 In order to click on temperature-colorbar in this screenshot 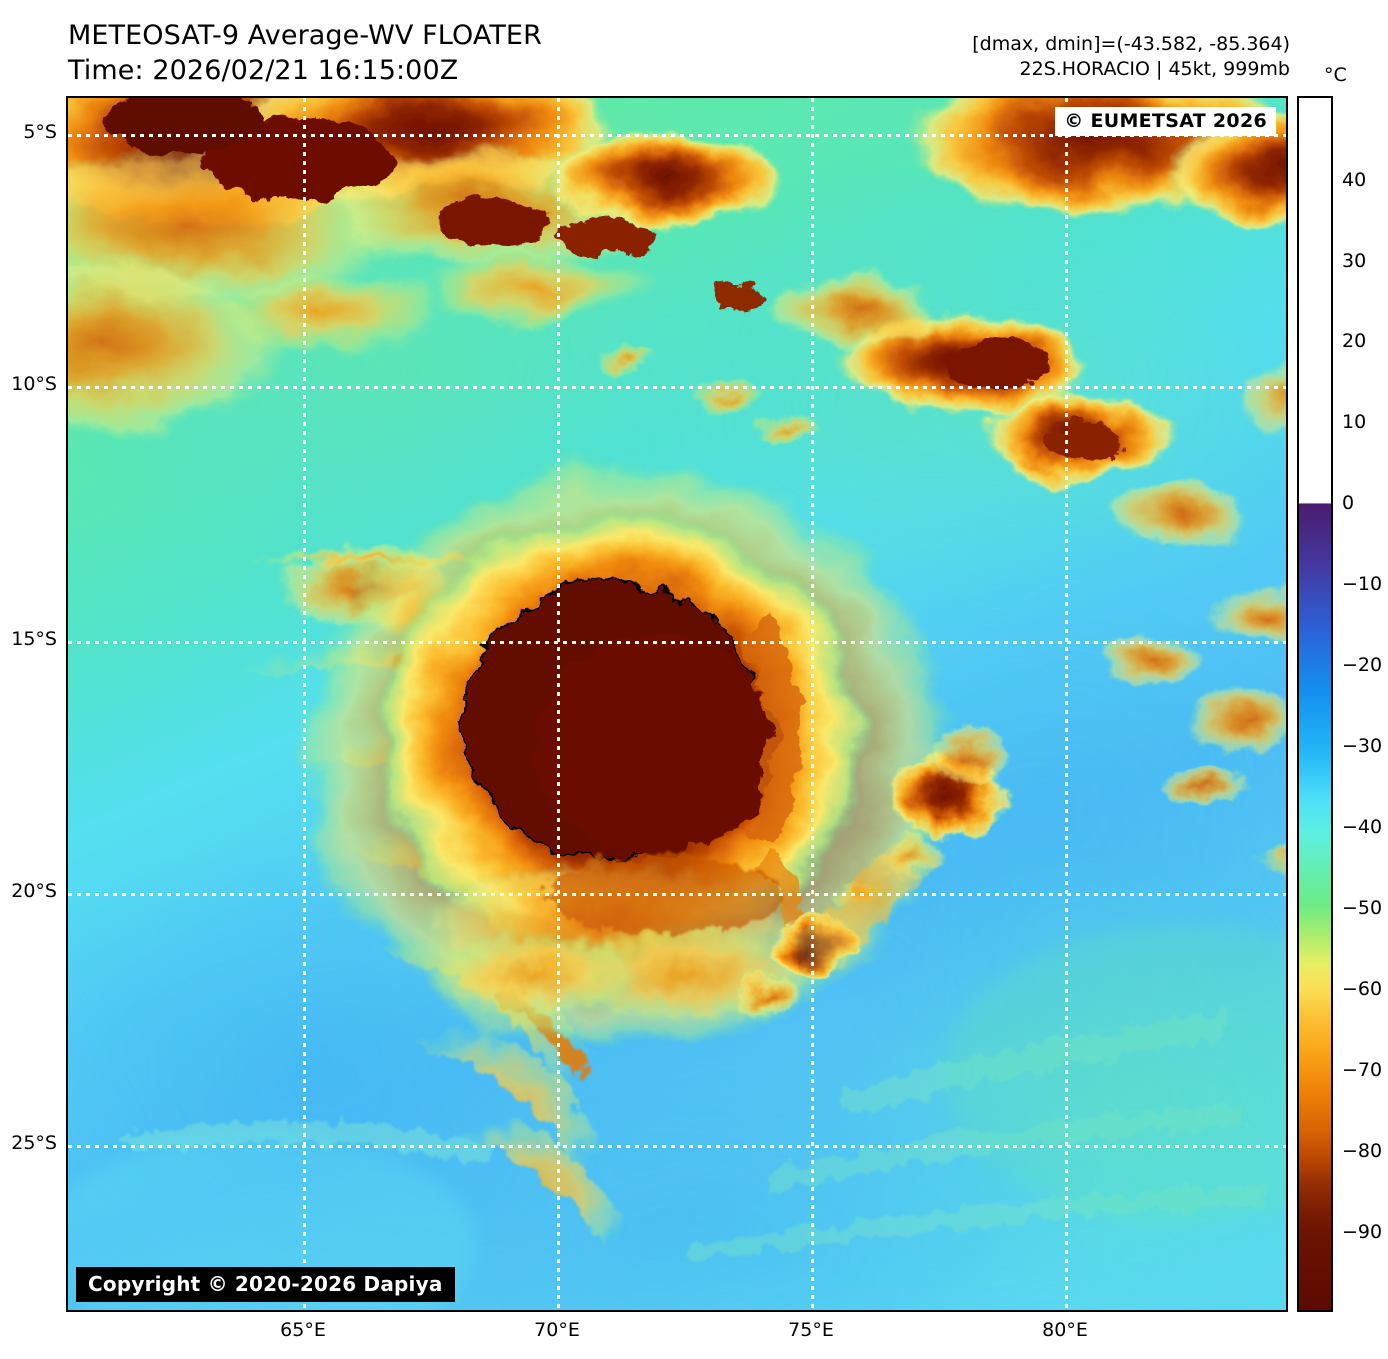, I will do `click(1315, 704)`.